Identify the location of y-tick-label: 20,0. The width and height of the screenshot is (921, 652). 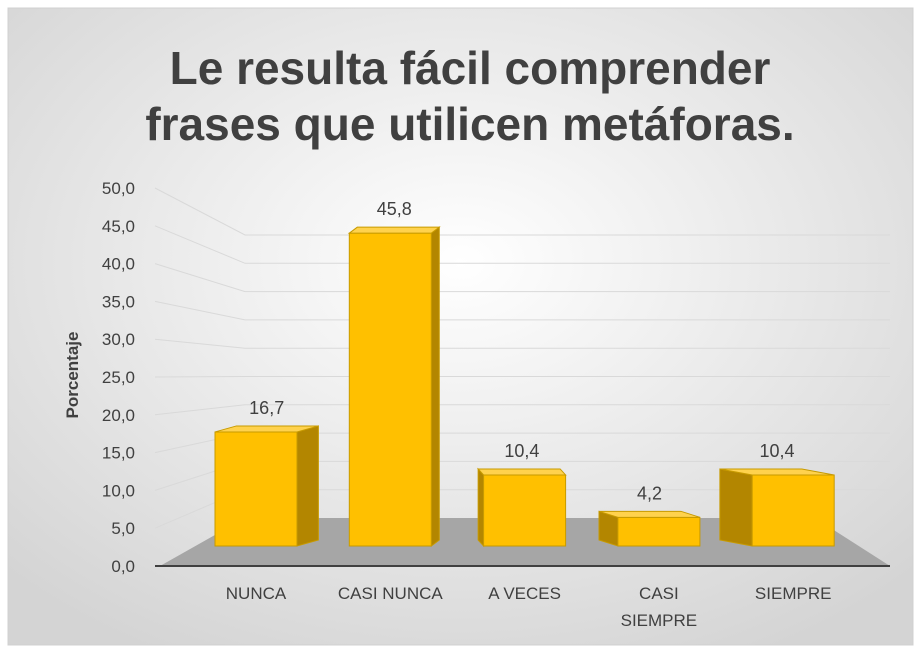
(118, 415).